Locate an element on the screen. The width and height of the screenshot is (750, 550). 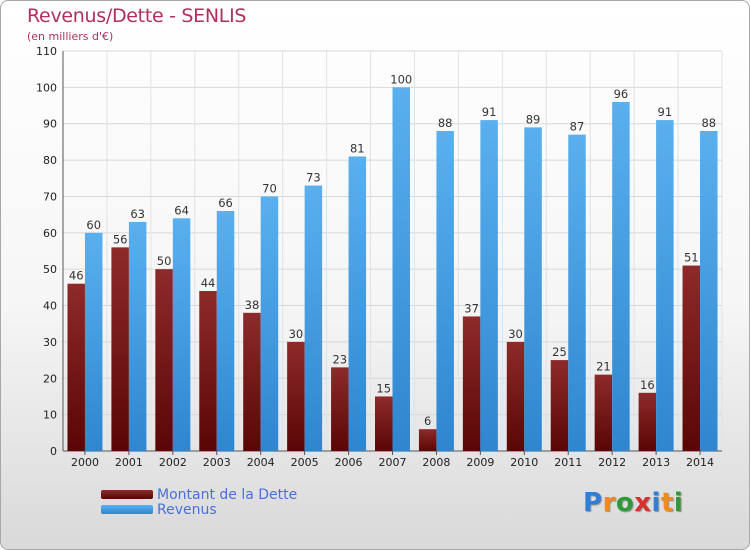
data-label: 96 is located at coordinates (621, 94).